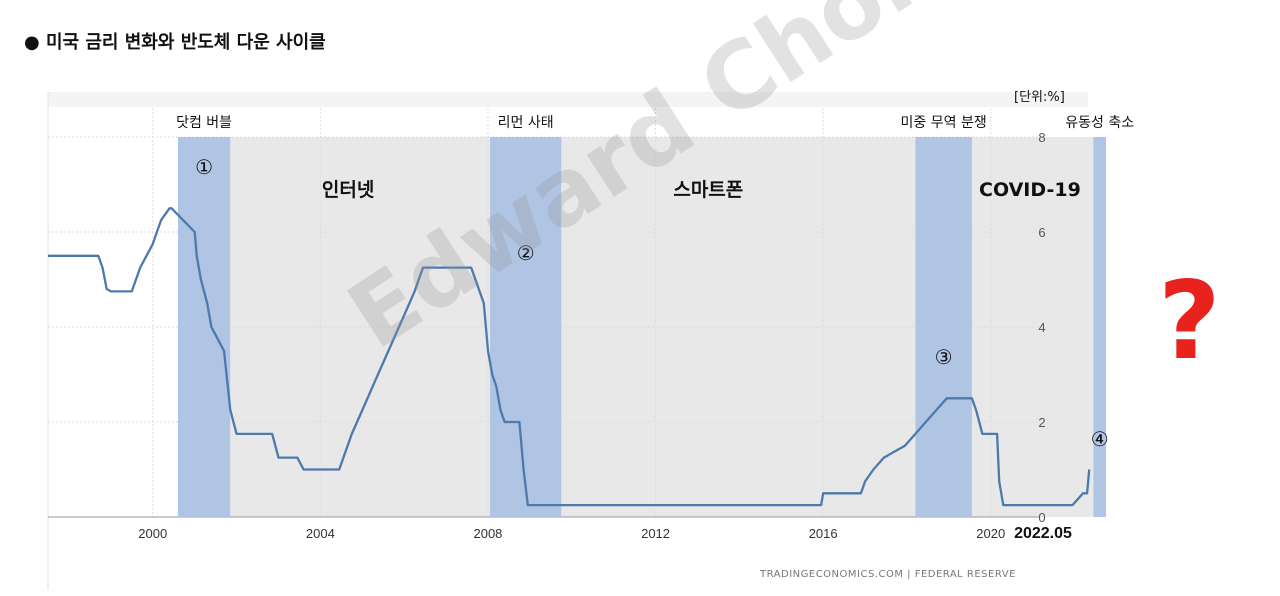 Image resolution: width=1280 pixels, height=596 pixels. I want to click on recession-label-1: 리먼 사태, so click(526, 123).